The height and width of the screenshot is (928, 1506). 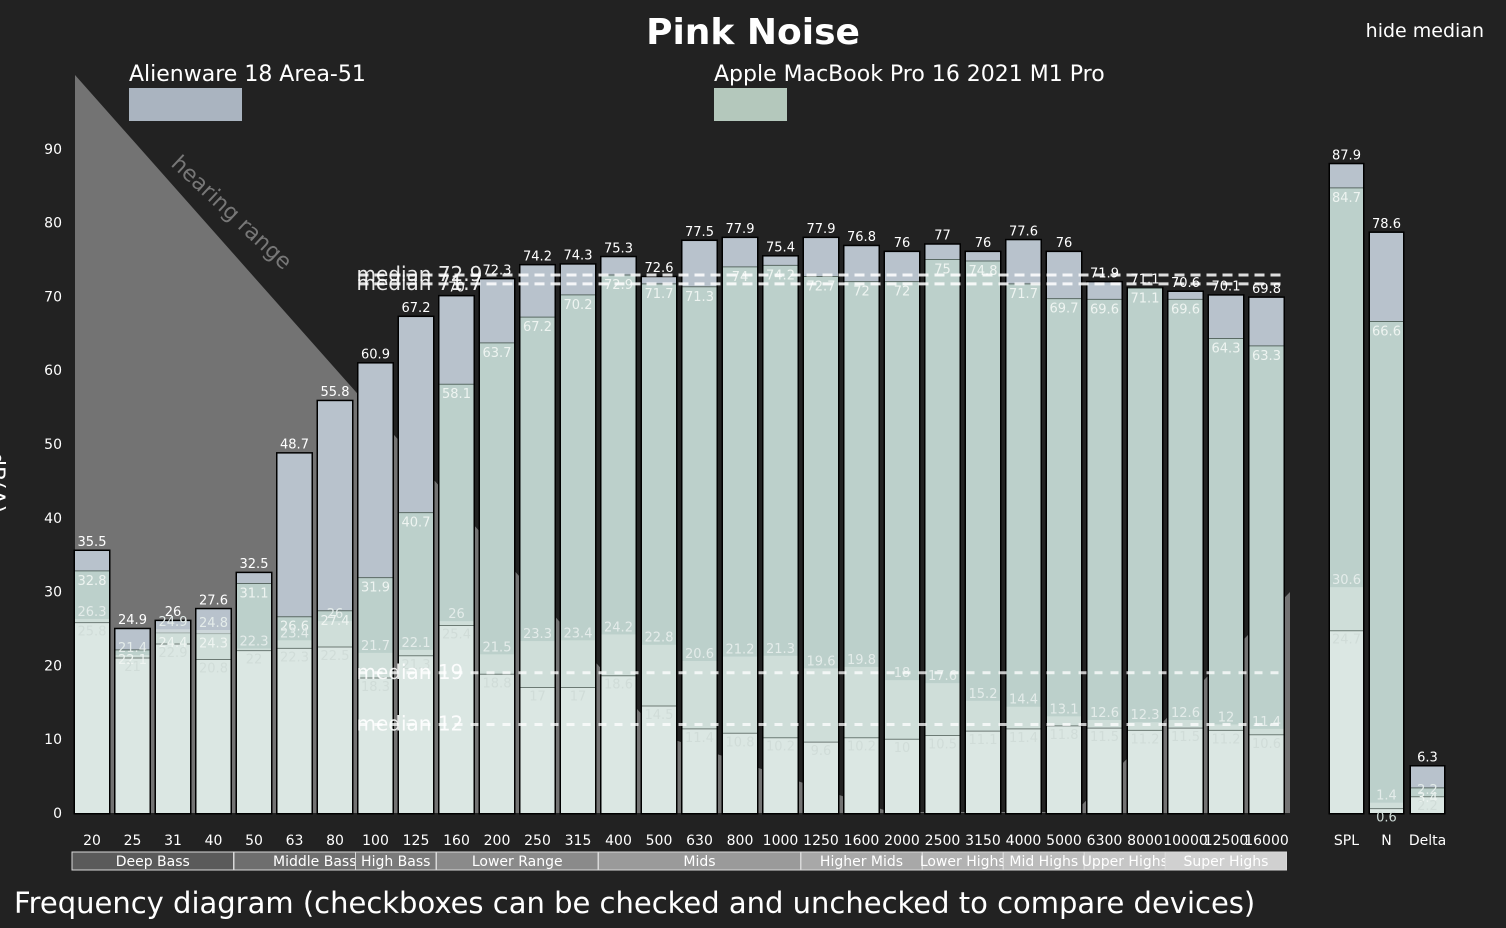 I want to click on bar-value-alienware: 27.6, so click(x=213, y=600).